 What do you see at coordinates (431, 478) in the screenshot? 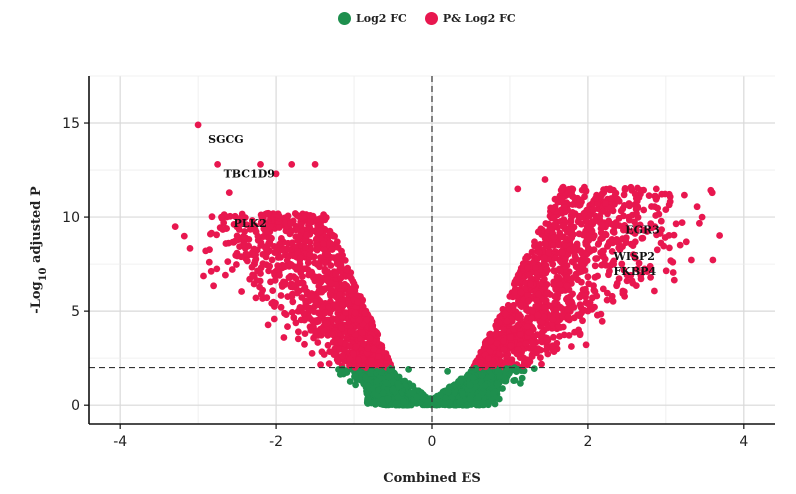
I see `x-axis-title: Combined ES` at bounding box center [431, 478].